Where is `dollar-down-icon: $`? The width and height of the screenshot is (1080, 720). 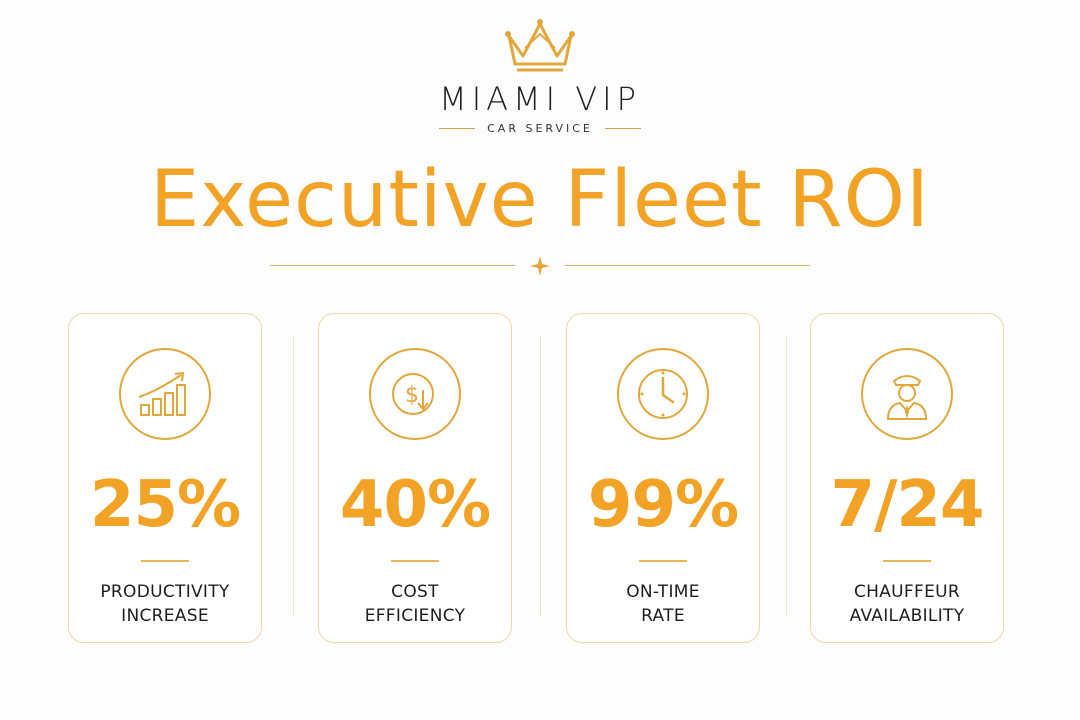 dollar-down-icon: $ is located at coordinates (413, 394).